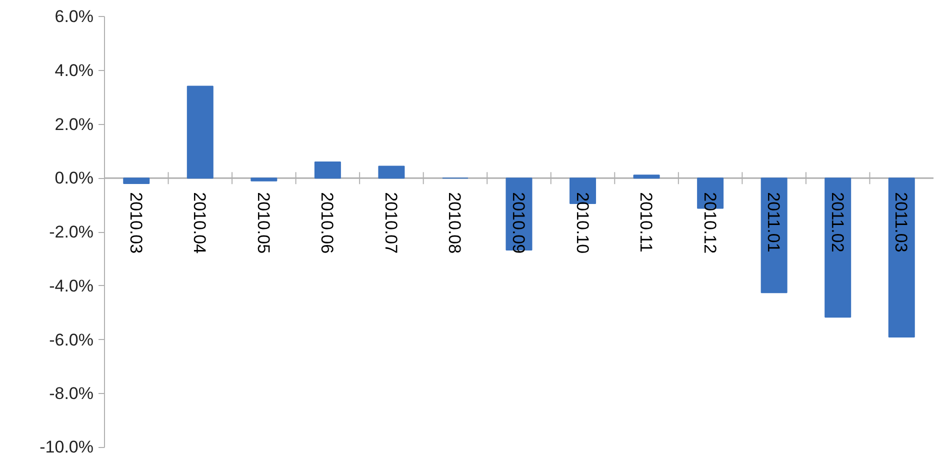  Describe the element at coordinates (71, 340) in the screenshot. I see `y-tick-label: -6.0%` at that location.